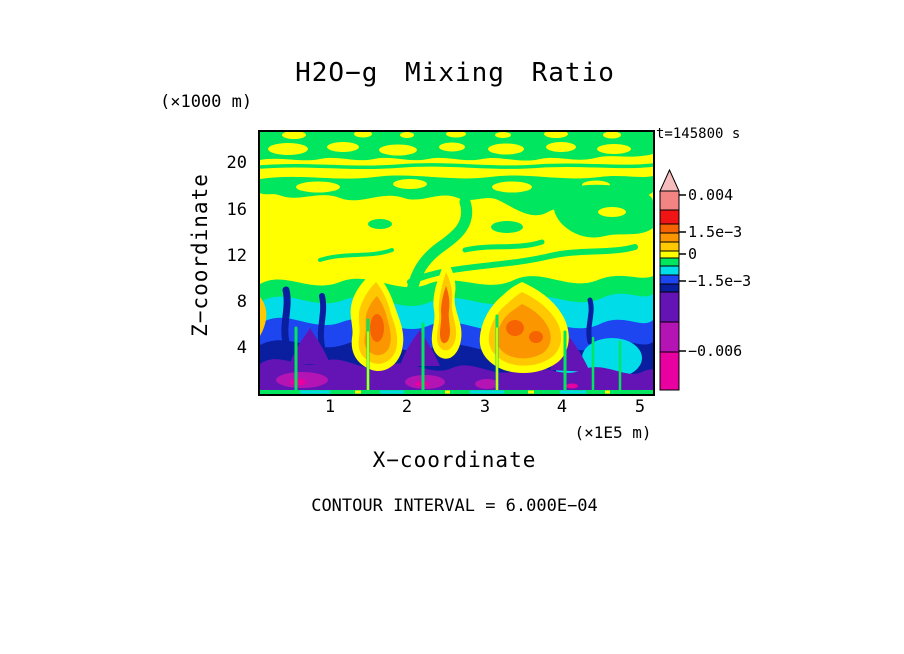 The height and width of the screenshot is (654, 904). I want to click on x-tick-2: 2, so click(407, 407).